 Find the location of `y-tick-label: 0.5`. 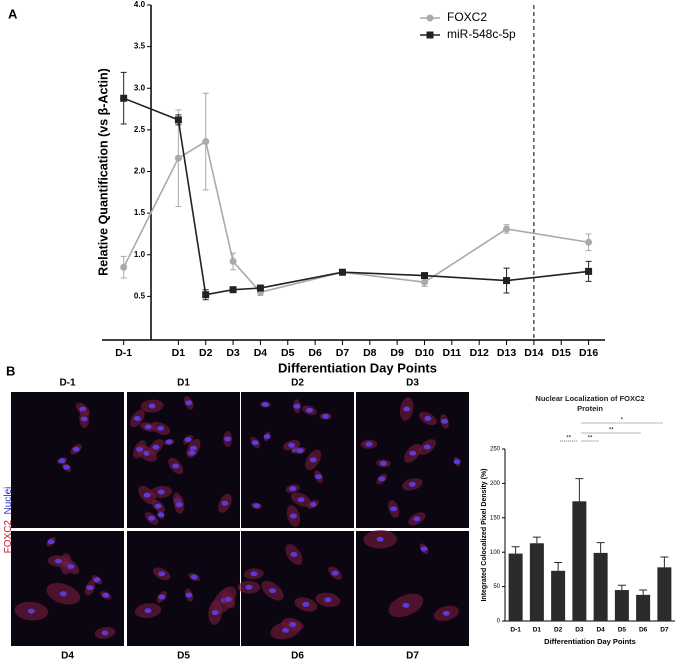

y-tick-label: 0.5 is located at coordinates (140, 295).